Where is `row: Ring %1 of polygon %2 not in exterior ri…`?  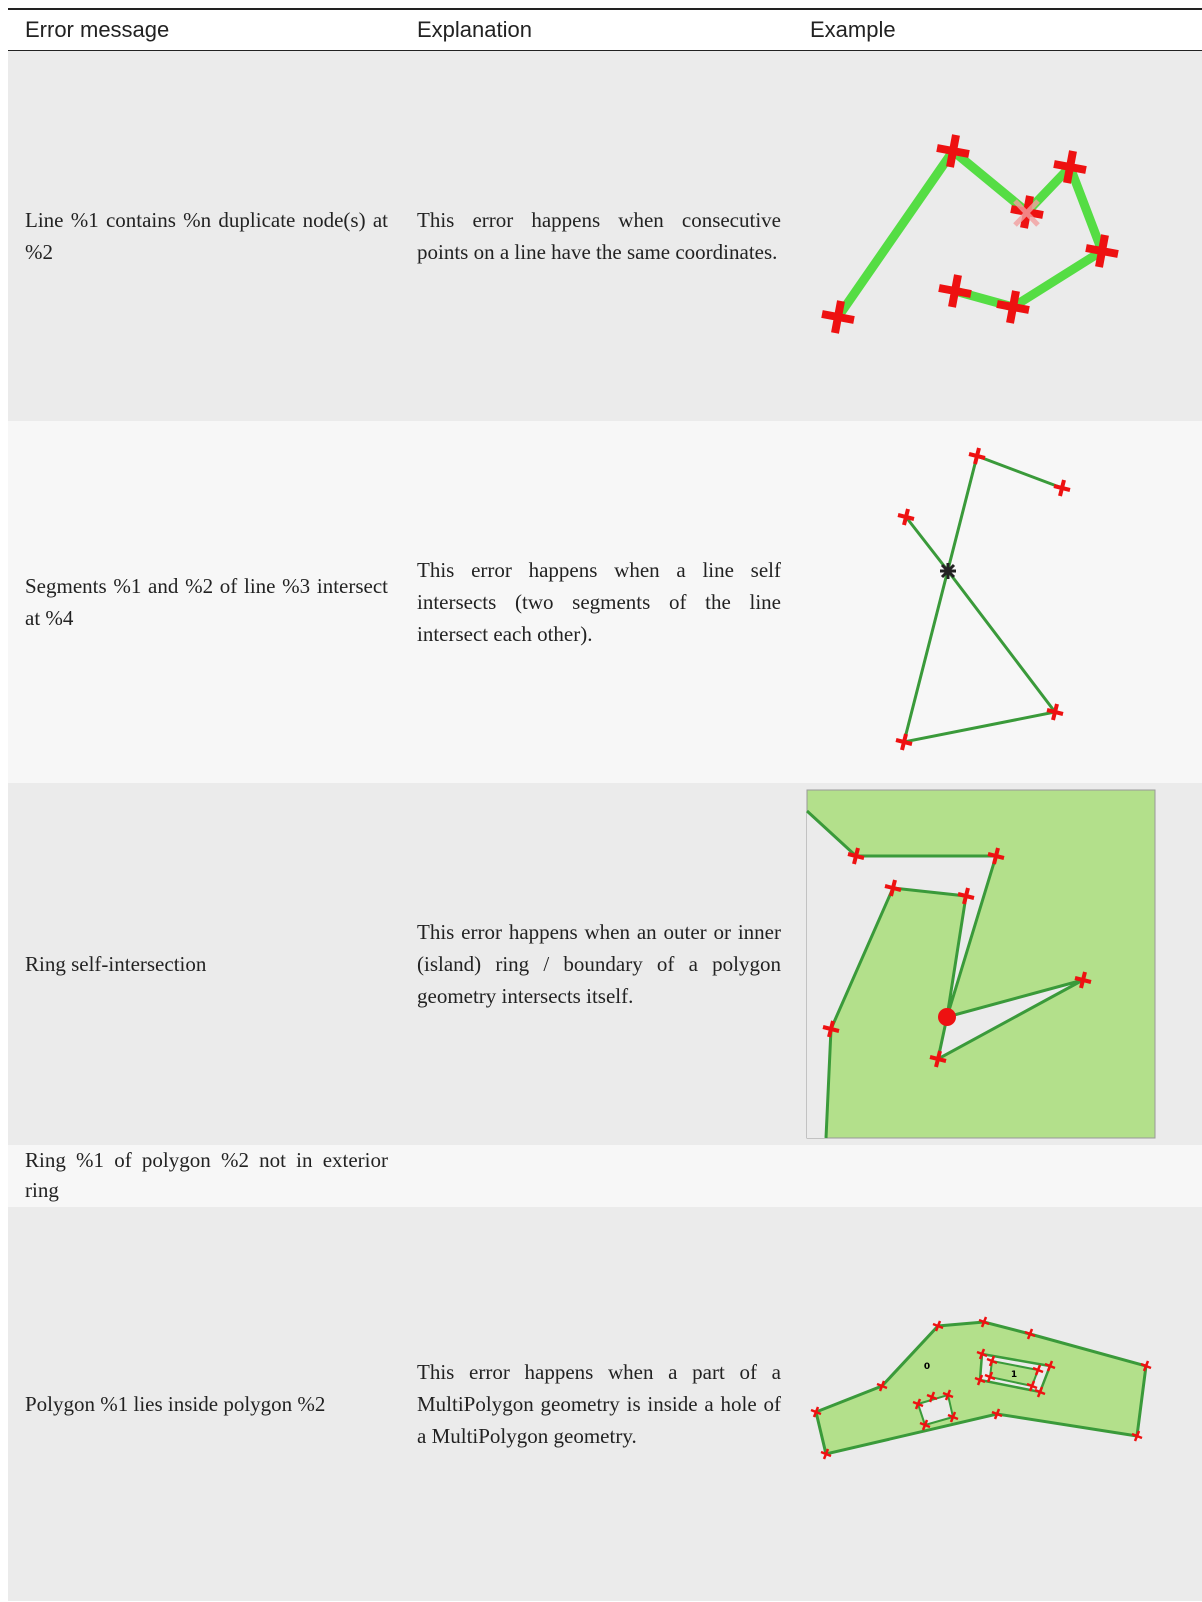
row: Ring %1 of polygon %2 not in exterior ri… is located at coordinates (605, 1176).